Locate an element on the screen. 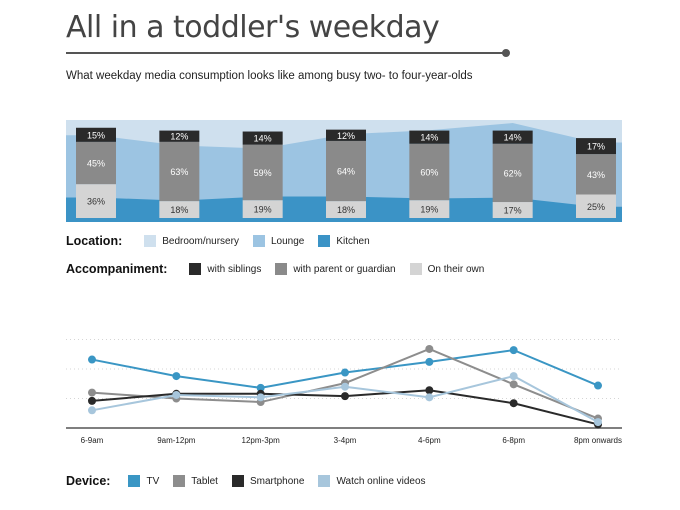  legend-item: On their own is located at coordinates (447, 269).